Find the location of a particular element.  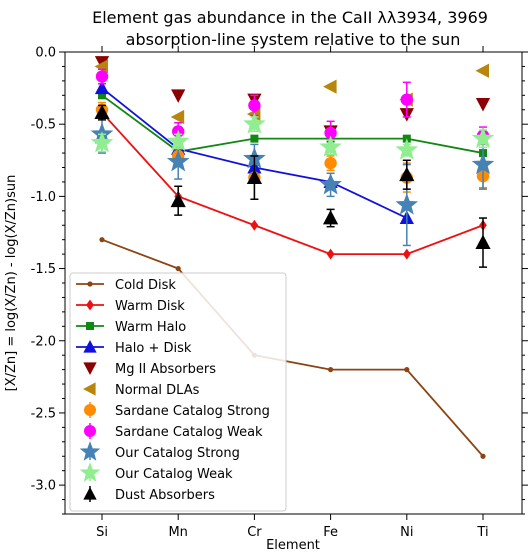

series-mg-ii-absorbers is located at coordinates (292, 97).